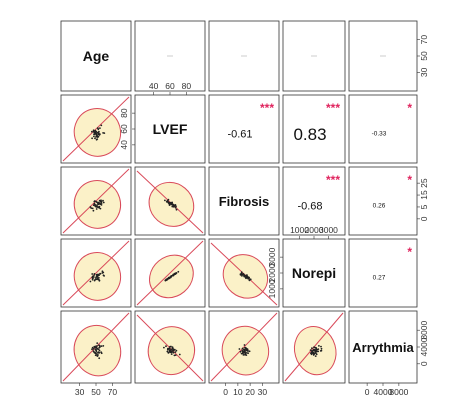 The height and width of the screenshot is (413, 474). Describe the element at coordinates (272, 272) in the screenshot. I see `tick-label-left: 2000` at that location.